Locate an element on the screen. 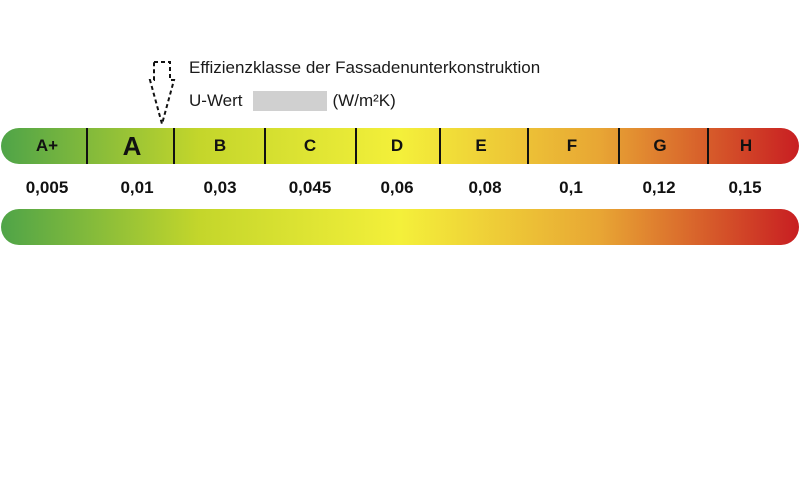  class-label-g: G is located at coordinates (660, 145).